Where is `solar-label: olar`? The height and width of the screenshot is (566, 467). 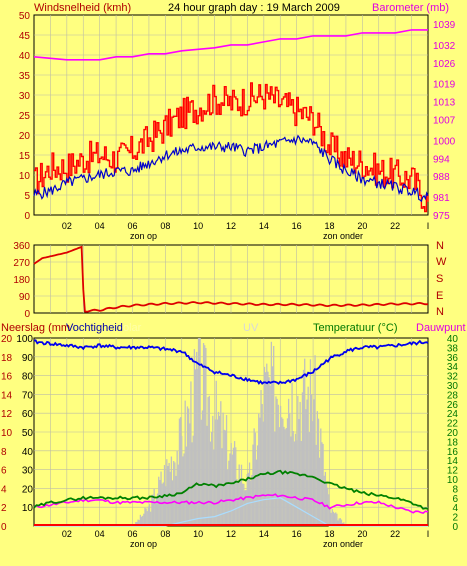
solar-label: olar is located at coordinates (132, 328).